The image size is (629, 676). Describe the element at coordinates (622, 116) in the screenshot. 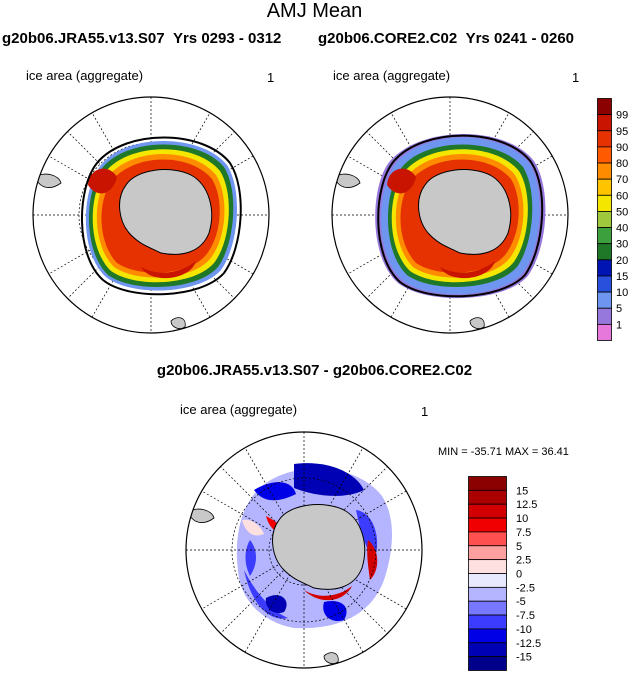

I see `concentration-colorbar-label: 99` at that location.